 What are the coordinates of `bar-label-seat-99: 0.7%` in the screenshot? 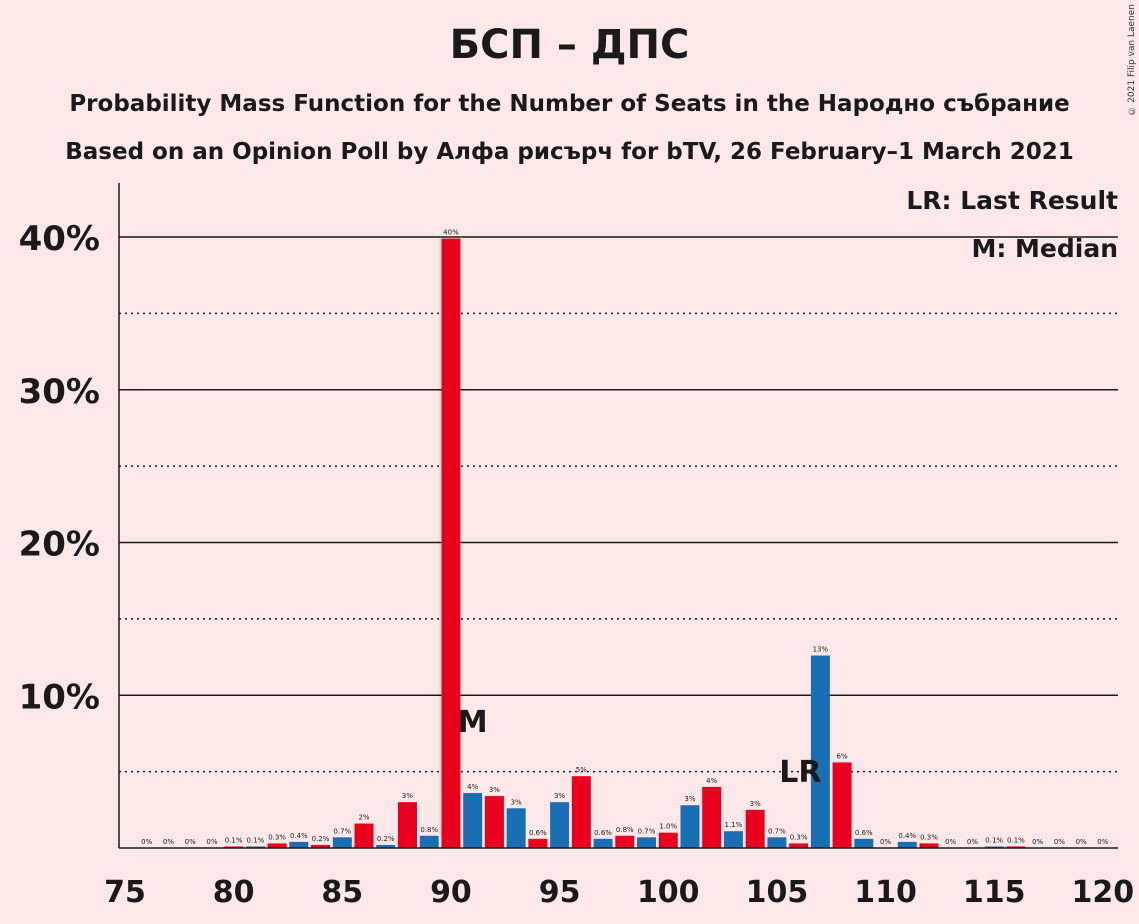 It's located at (647, 831).